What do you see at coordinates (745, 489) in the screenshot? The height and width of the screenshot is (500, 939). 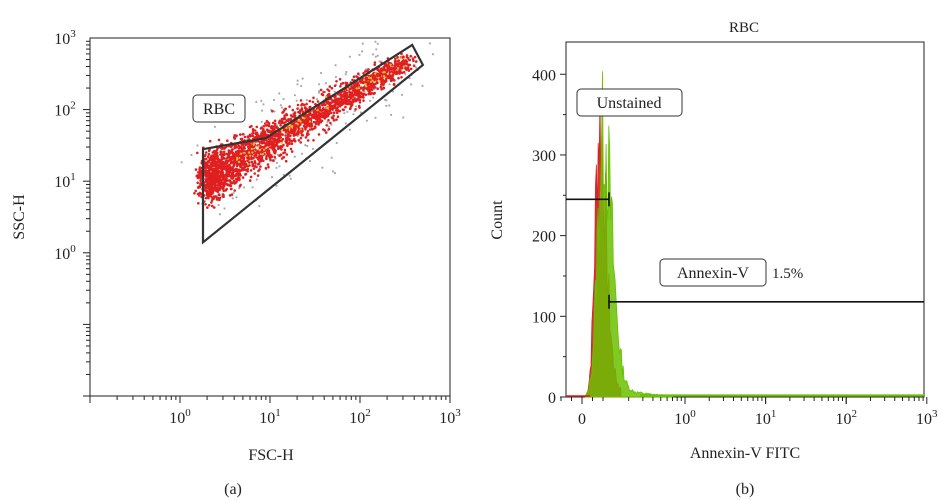 I see `panel-label-b: (b)` at bounding box center [745, 489].